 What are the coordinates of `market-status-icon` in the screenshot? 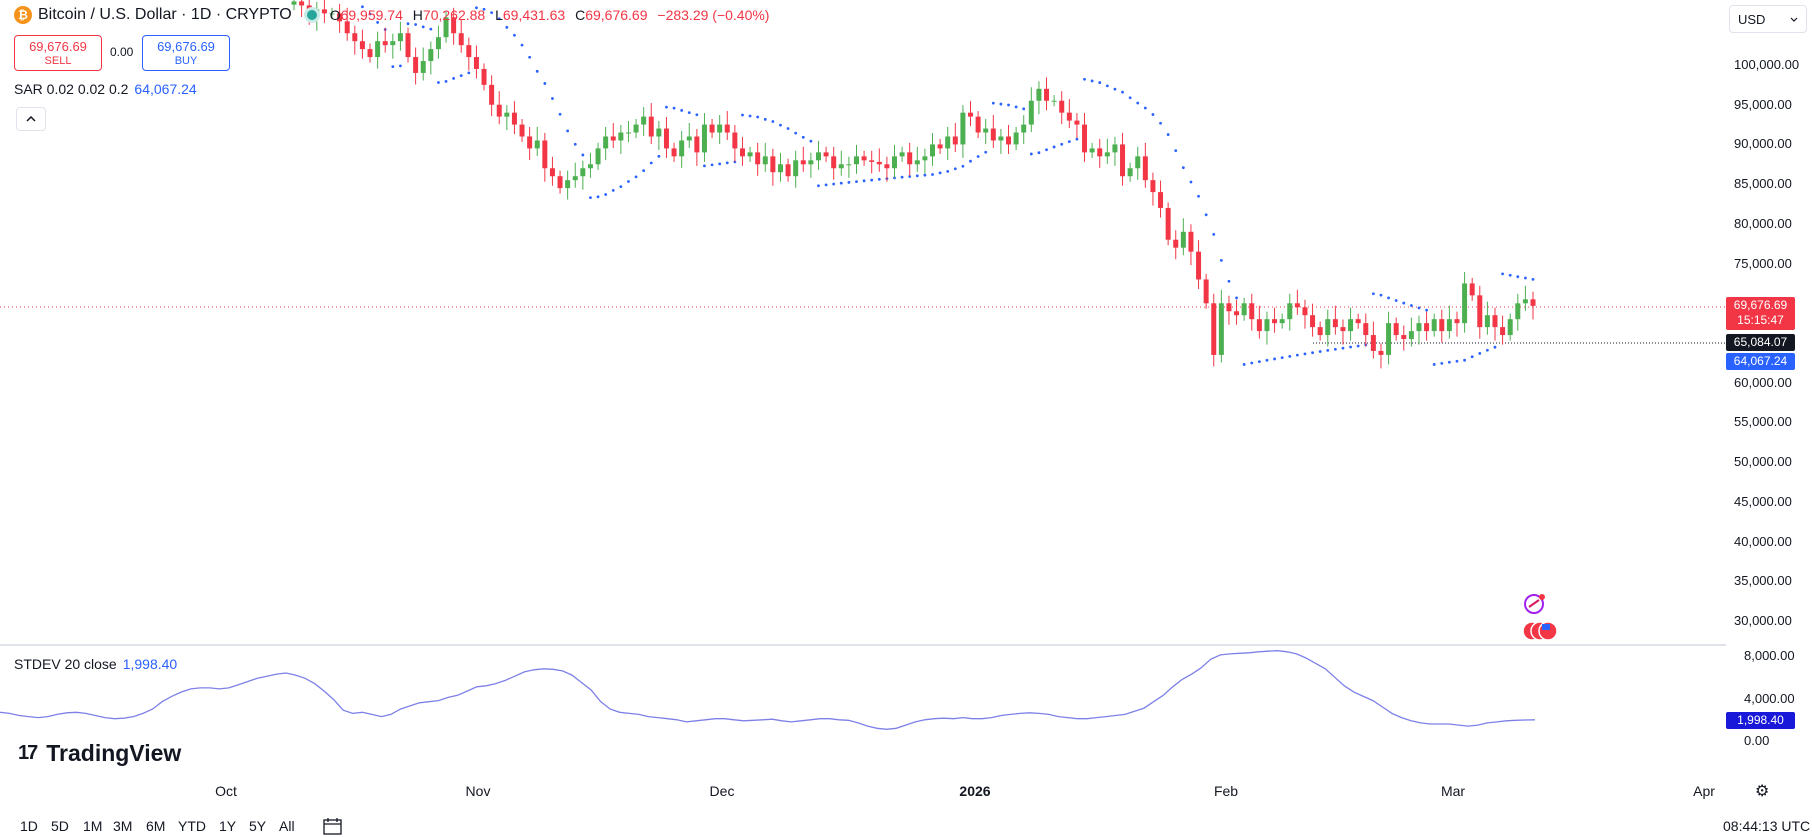 It's located at (311, 15).